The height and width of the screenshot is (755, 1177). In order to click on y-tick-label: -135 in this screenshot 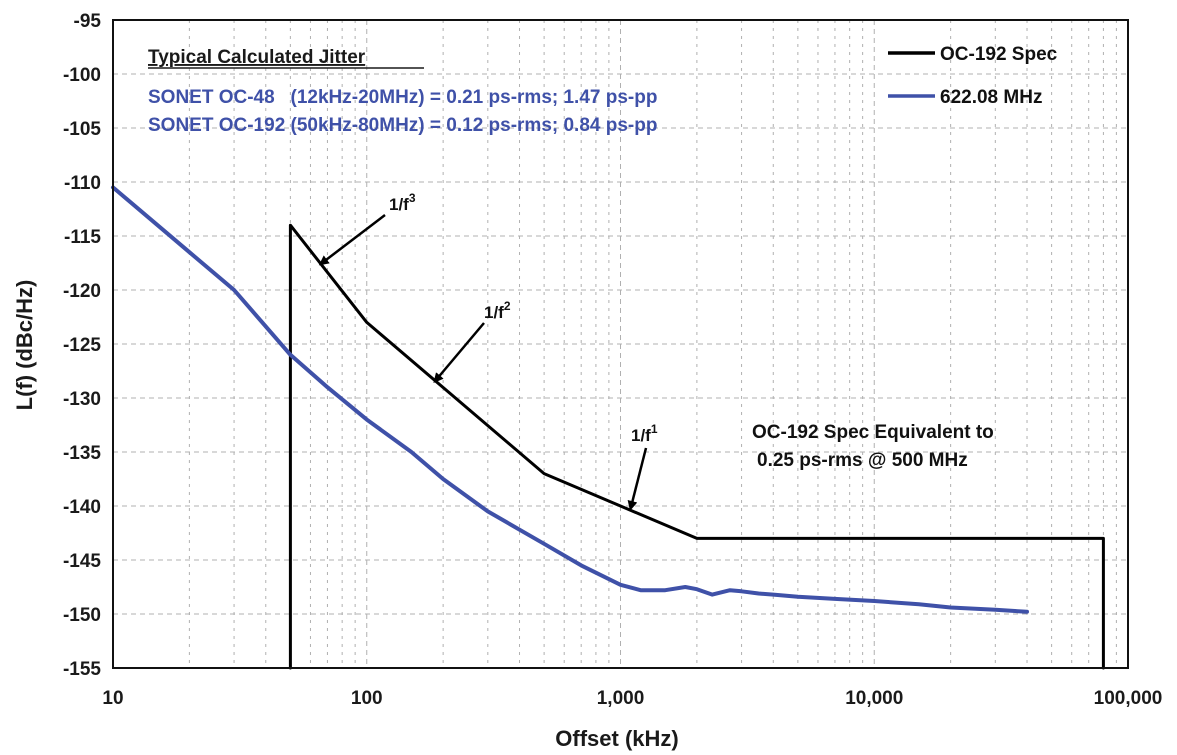, I will do `click(82, 453)`.